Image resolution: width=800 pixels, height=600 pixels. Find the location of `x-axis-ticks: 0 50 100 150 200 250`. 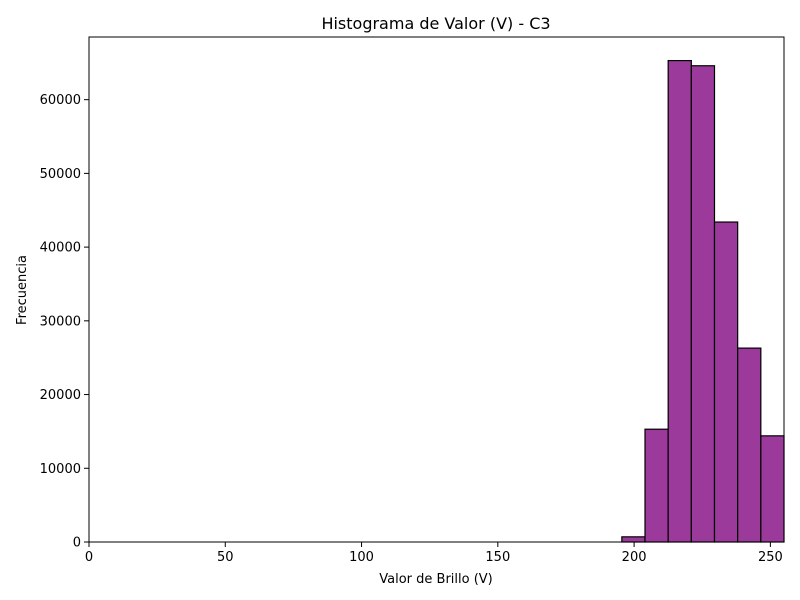

x-axis-ticks: 0 50 100 150 200 250 is located at coordinates (434, 553).